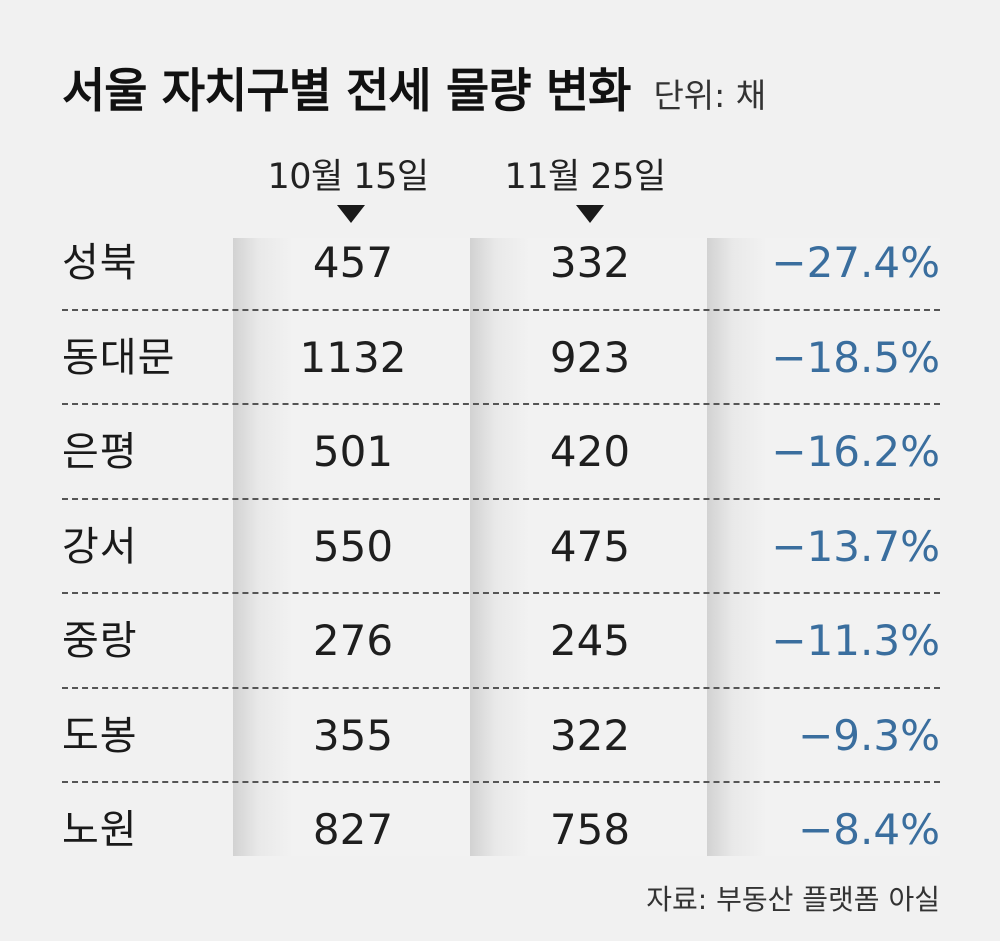 The image size is (1000, 941). What do you see at coordinates (585, 177) in the screenshot?
I see `column-header-nov25: 11월 25일` at bounding box center [585, 177].